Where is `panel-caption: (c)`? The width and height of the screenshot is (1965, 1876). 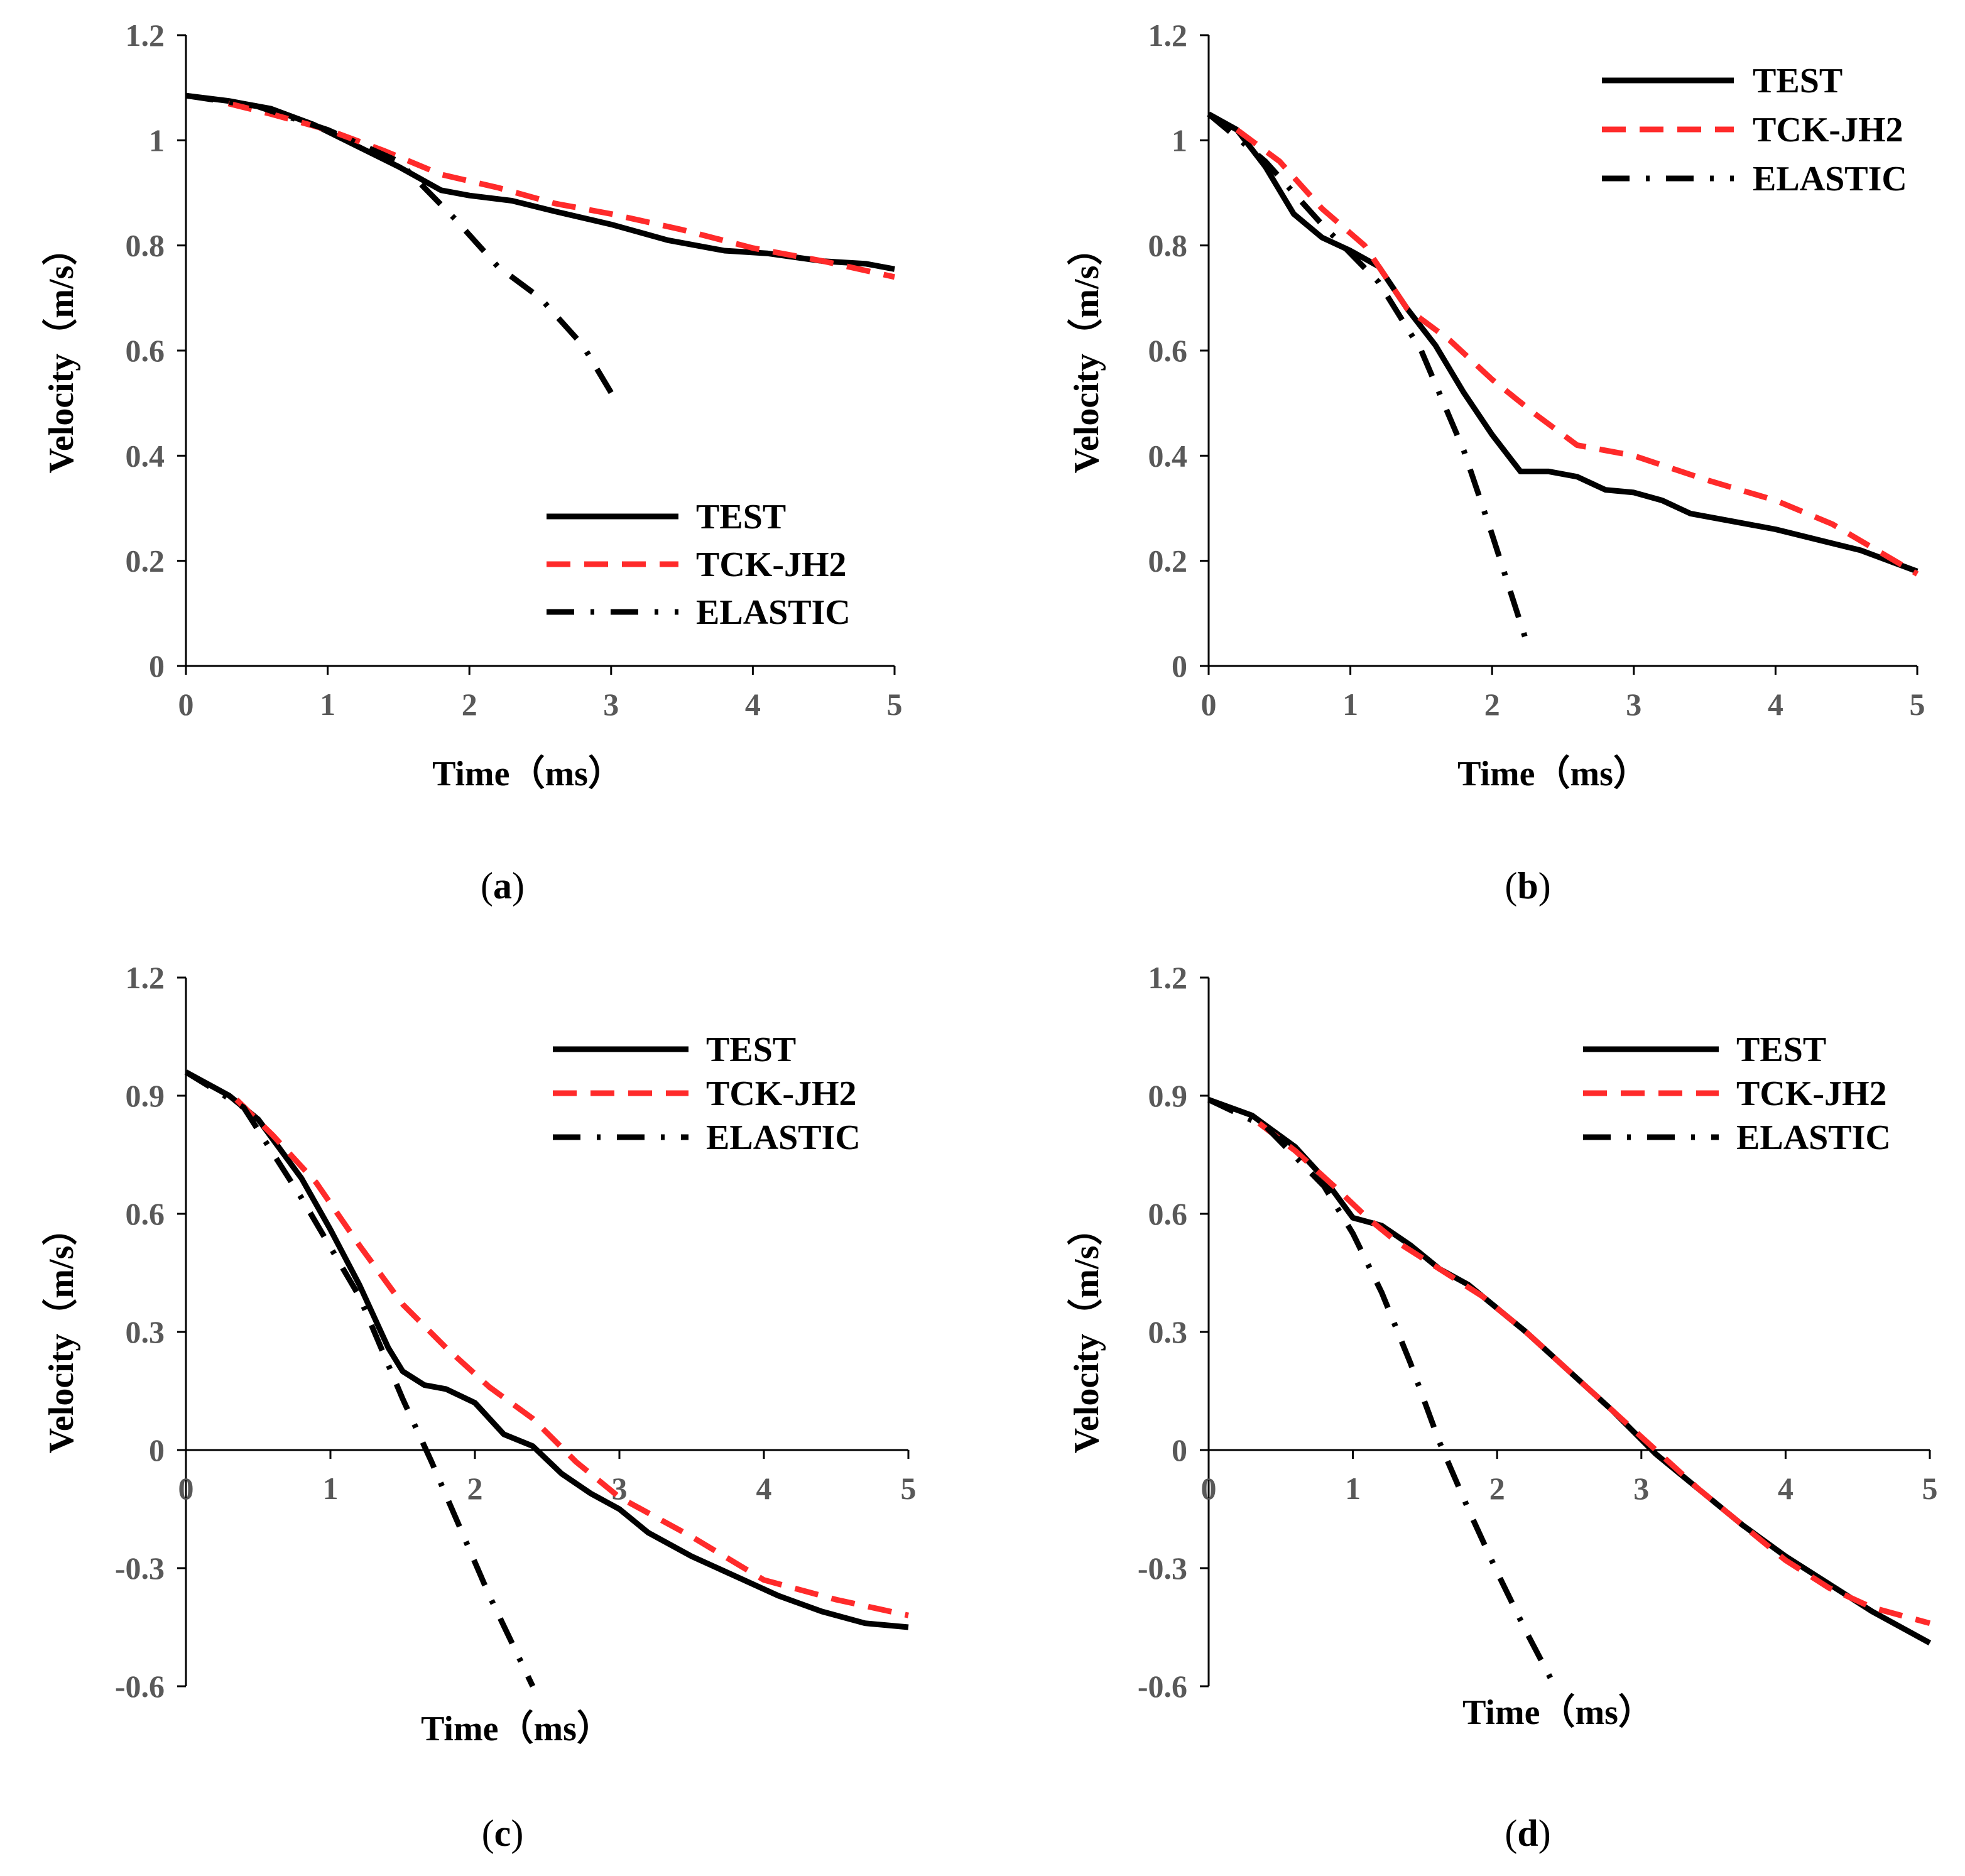 panel-caption: (c) is located at coordinates (503, 1833).